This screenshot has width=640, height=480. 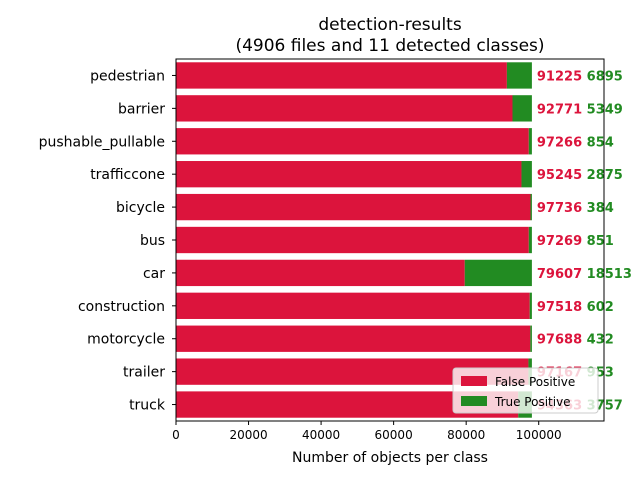 I want to click on data-label-true-positive: 384, so click(x=600, y=208).